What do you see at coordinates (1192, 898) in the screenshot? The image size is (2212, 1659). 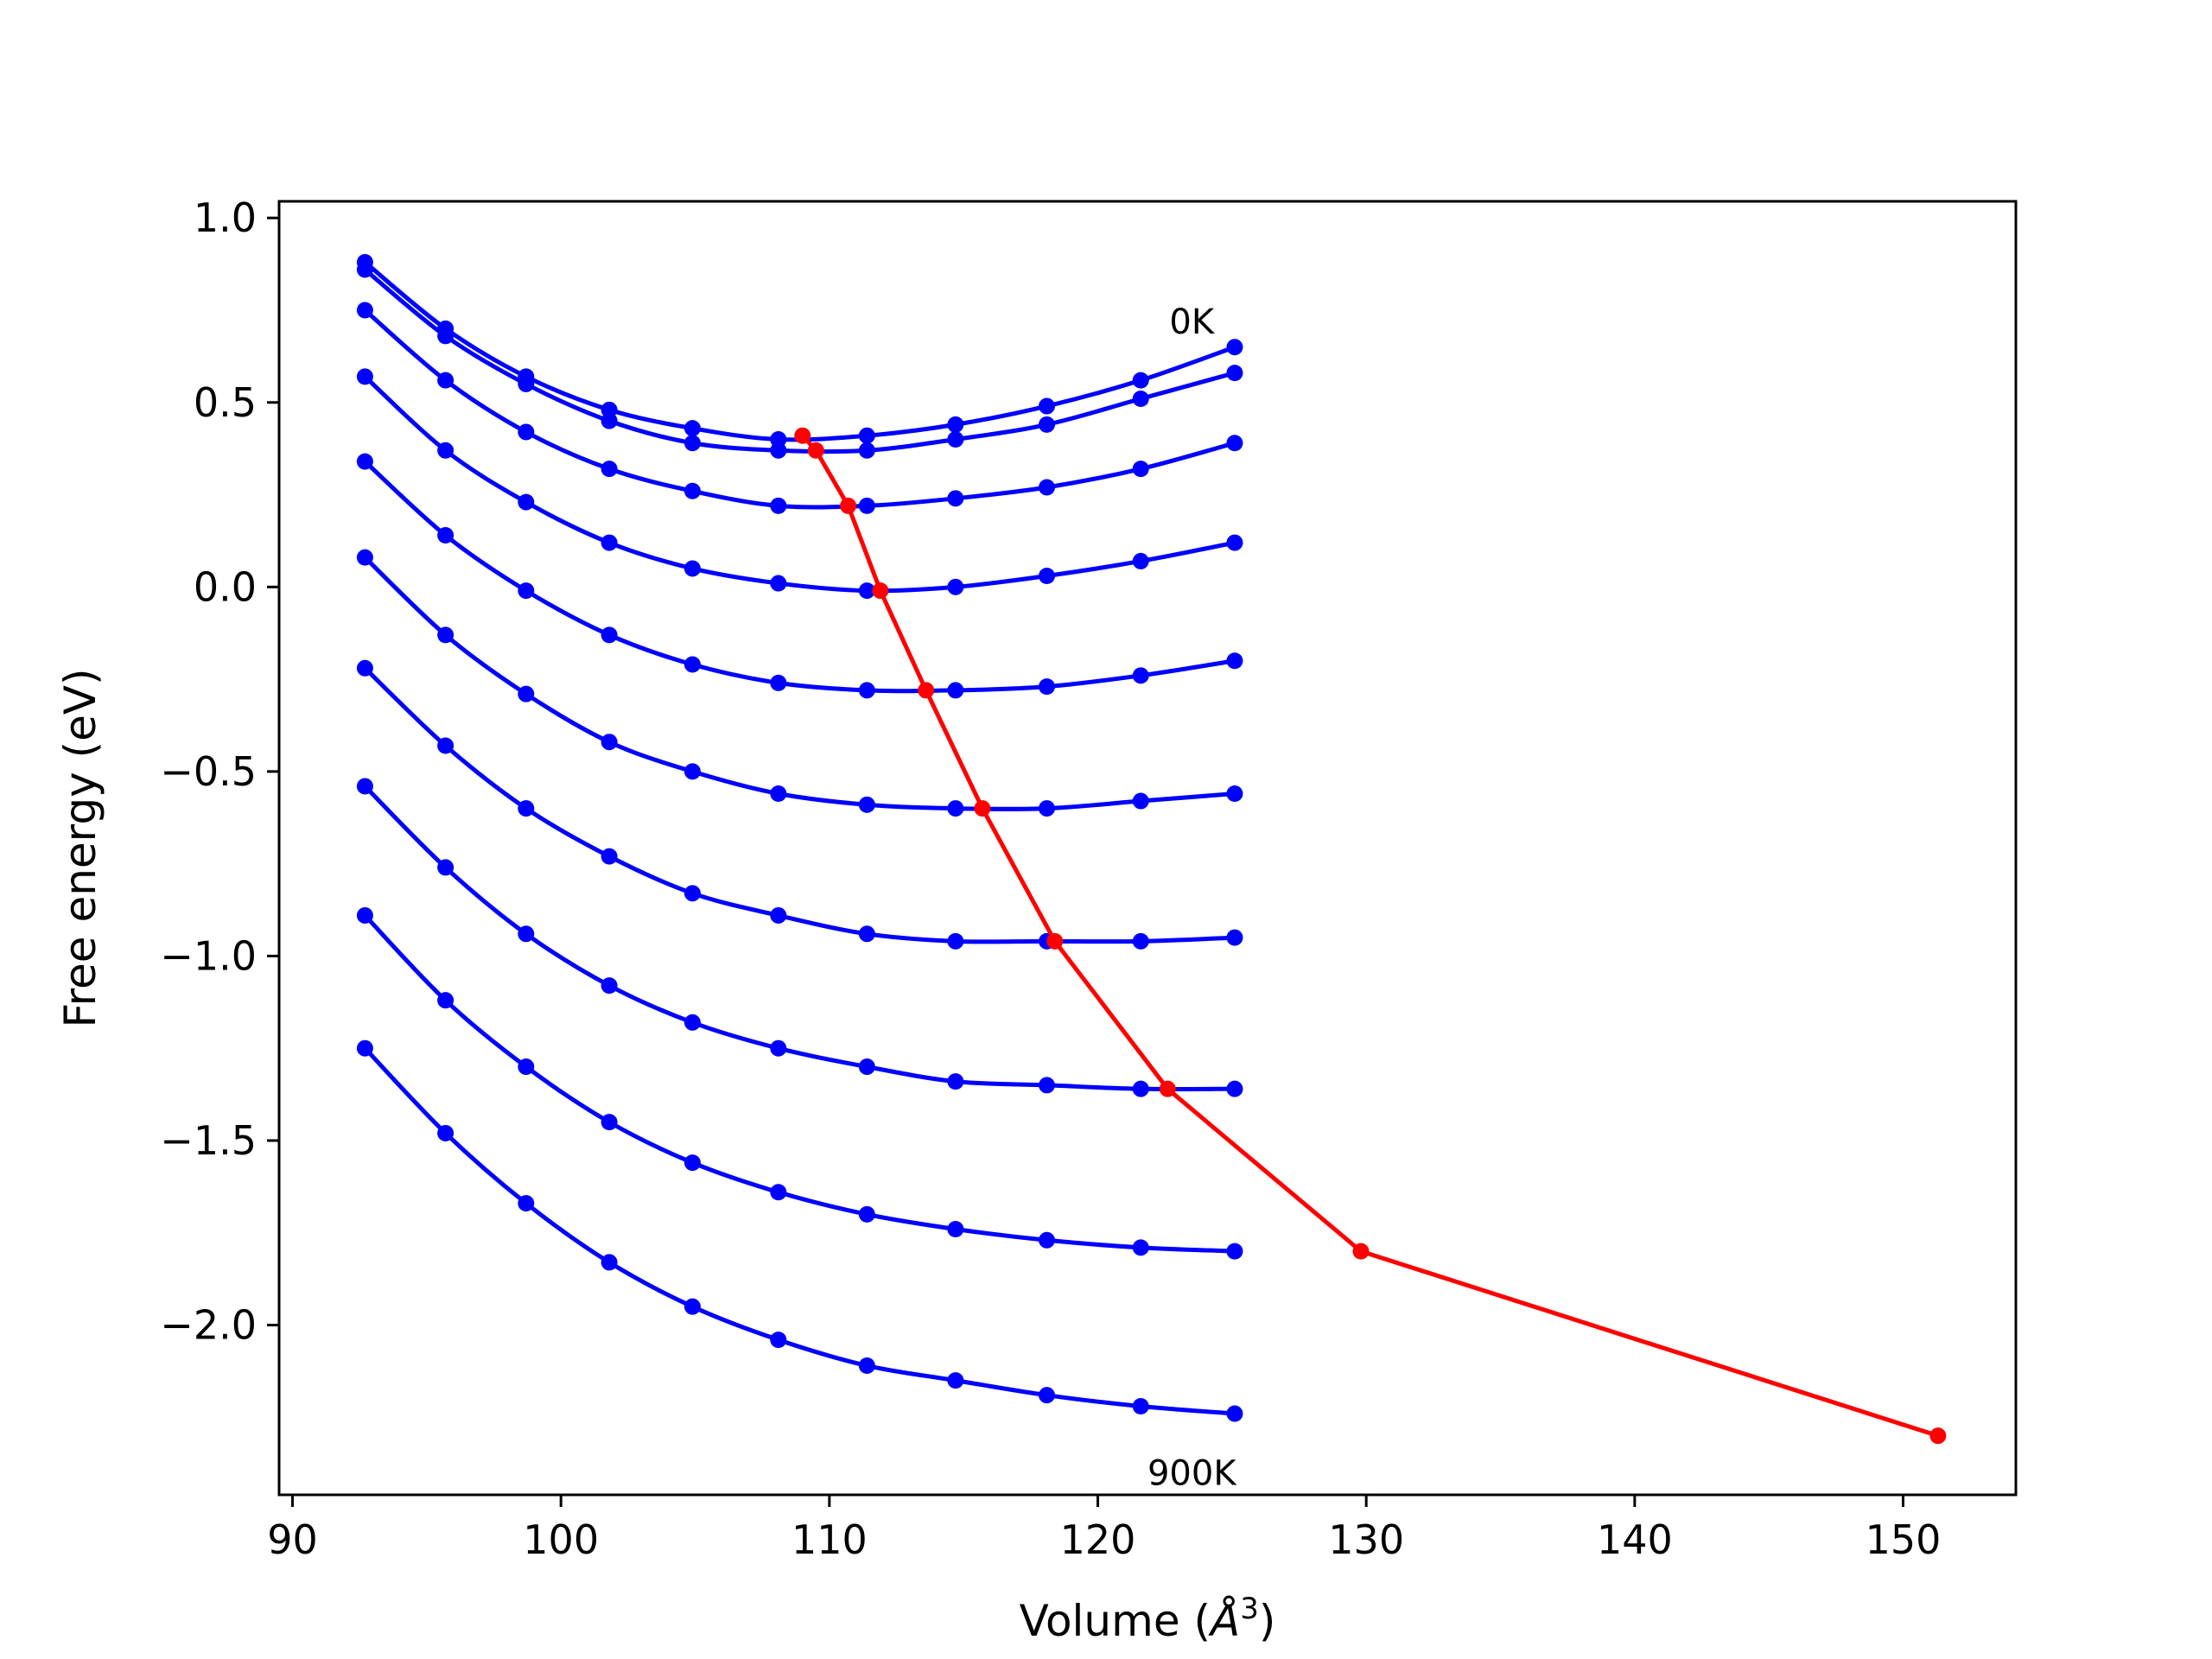 I see `annotations: 0K 900K` at bounding box center [1192, 898].